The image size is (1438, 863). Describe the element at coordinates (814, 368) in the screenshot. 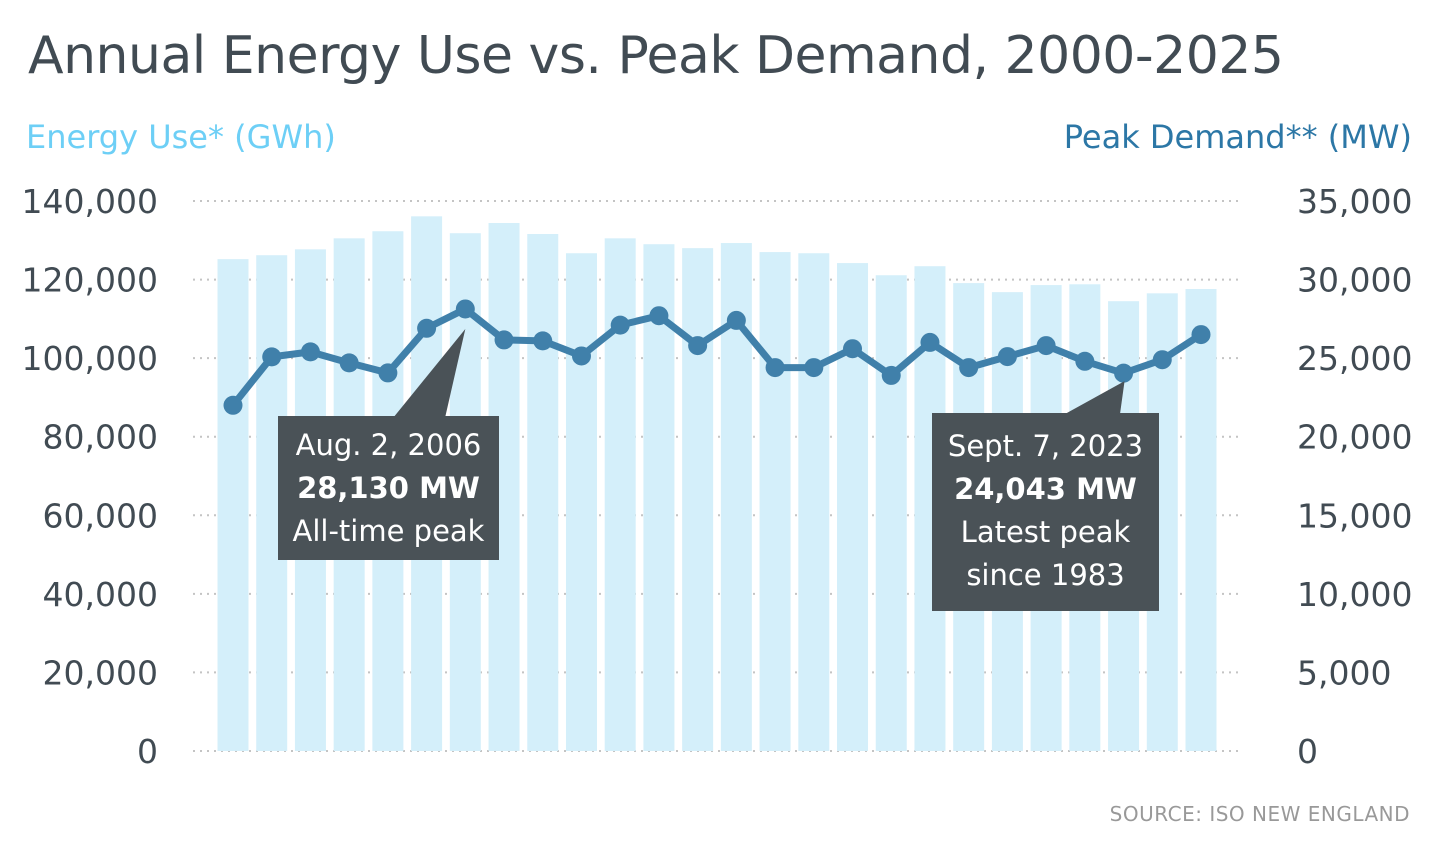

I see `peak-point-2015` at that location.